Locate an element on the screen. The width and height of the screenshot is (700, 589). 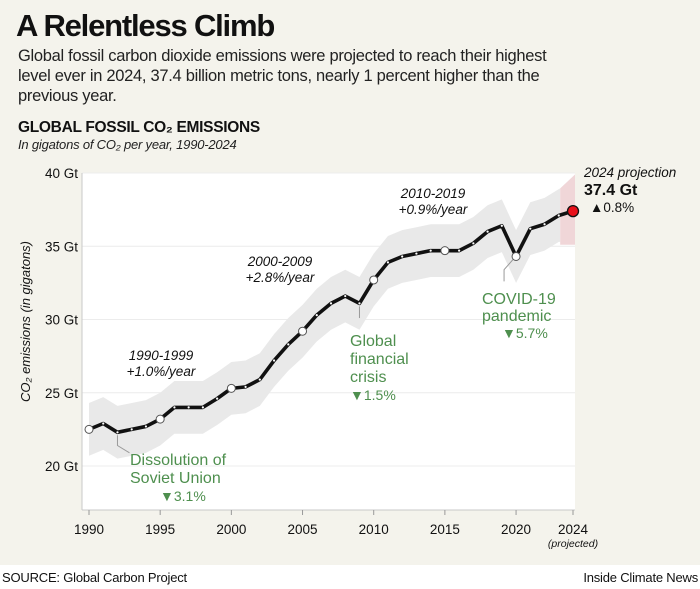
y-tick-label: 25 Gt is located at coordinates (61, 393).